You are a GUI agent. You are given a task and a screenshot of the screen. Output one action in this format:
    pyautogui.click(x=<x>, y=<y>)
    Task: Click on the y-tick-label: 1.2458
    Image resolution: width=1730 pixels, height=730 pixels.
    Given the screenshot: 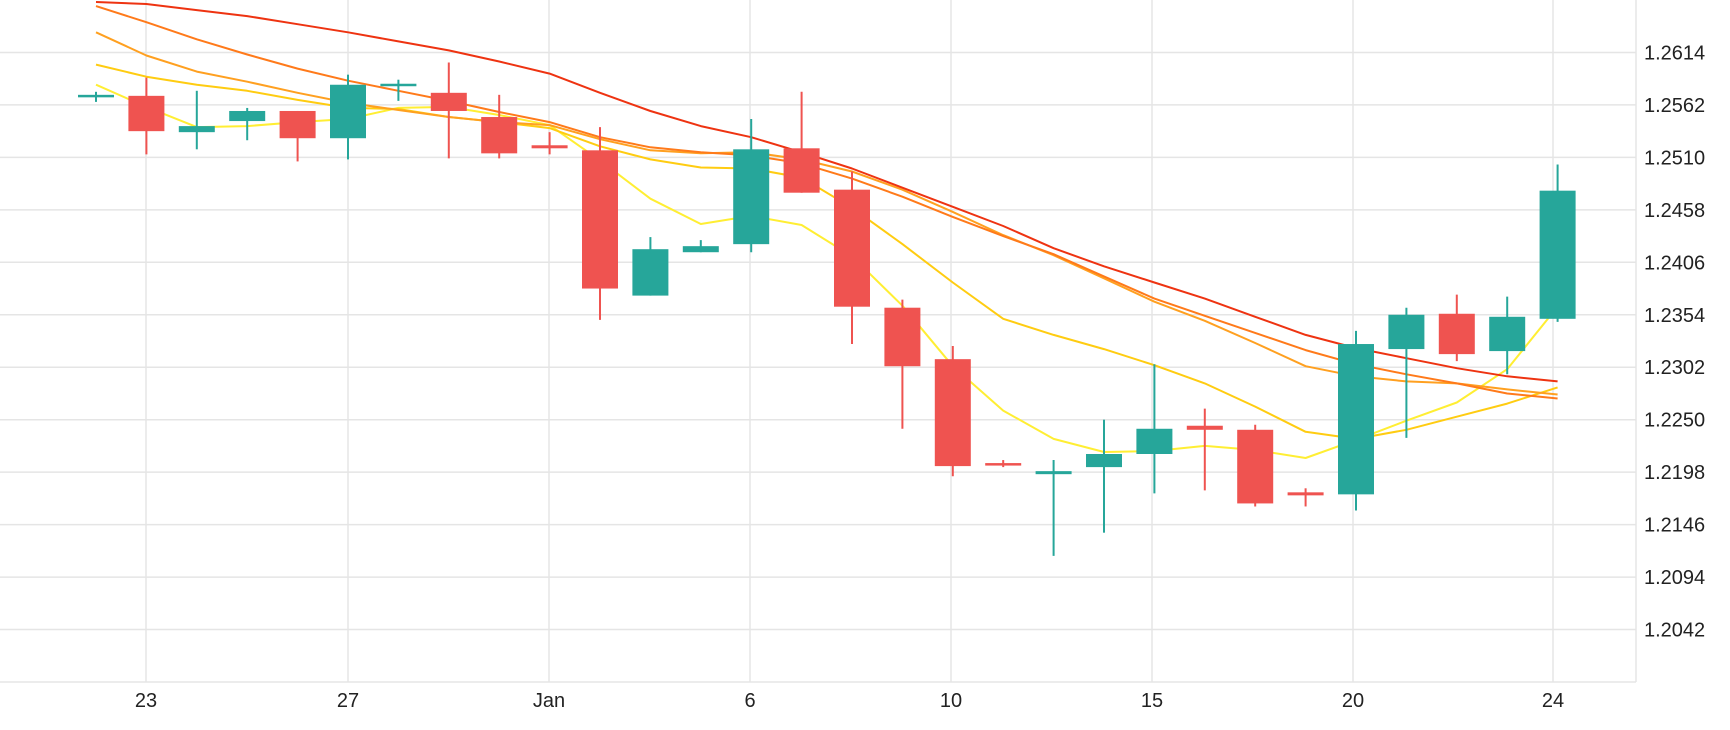 What is the action you would take?
    pyautogui.click(x=1674, y=211)
    